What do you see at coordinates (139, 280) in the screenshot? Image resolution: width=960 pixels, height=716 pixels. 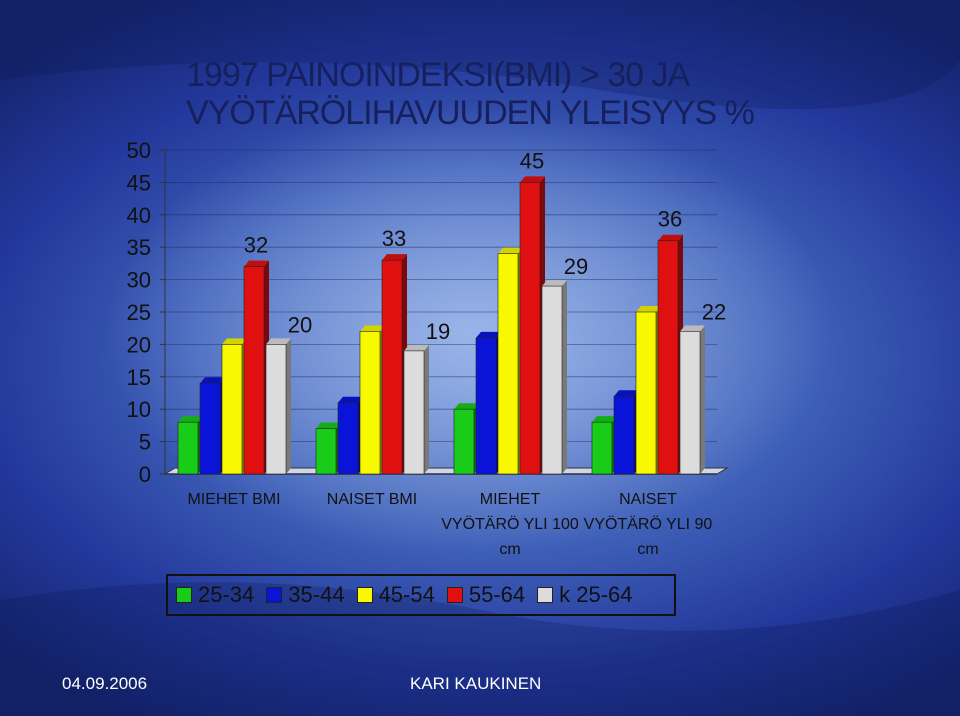 I see `y-tick-label: 30` at bounding box center [139, 280].